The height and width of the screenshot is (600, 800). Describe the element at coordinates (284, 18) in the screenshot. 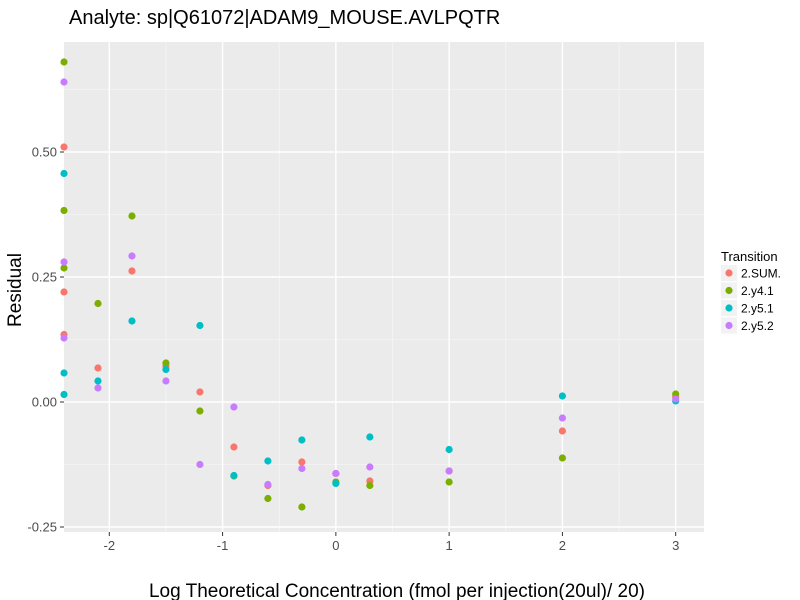

I see `chart-title: Analyte: sp|Q61072|ADAM9_MOUSE.AVLPQTR` at that location.